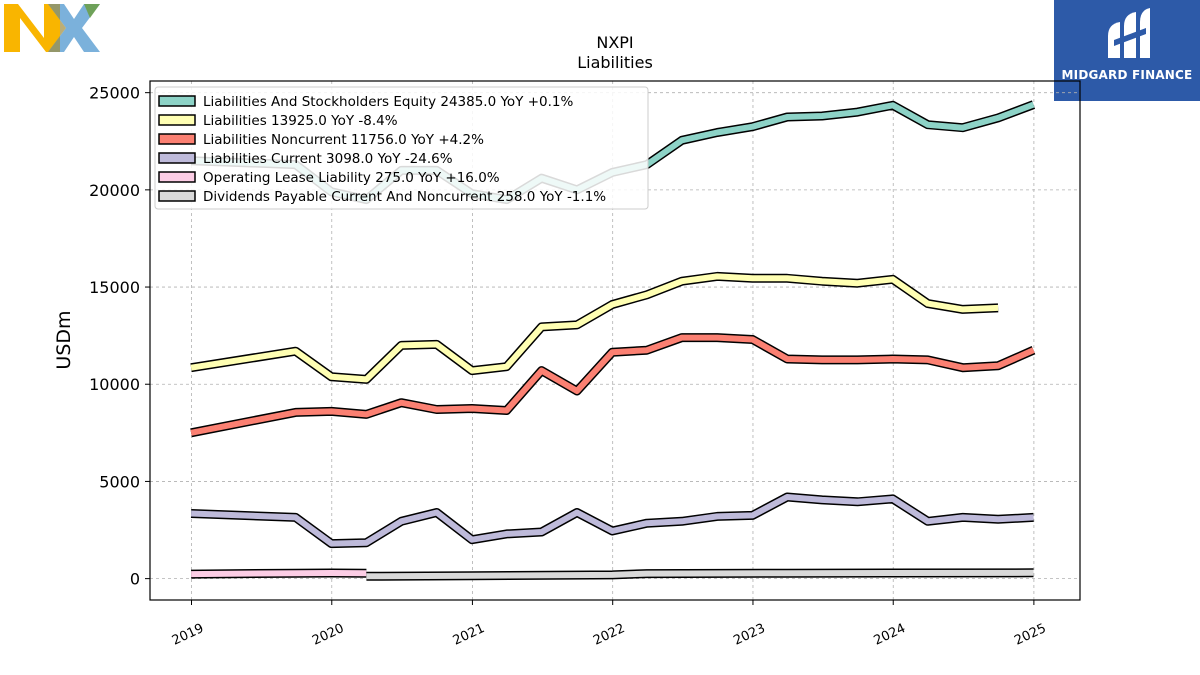 The width and height of the screenshot is (1200, 675). I want to click on nxp-logo, so click(62, 28).